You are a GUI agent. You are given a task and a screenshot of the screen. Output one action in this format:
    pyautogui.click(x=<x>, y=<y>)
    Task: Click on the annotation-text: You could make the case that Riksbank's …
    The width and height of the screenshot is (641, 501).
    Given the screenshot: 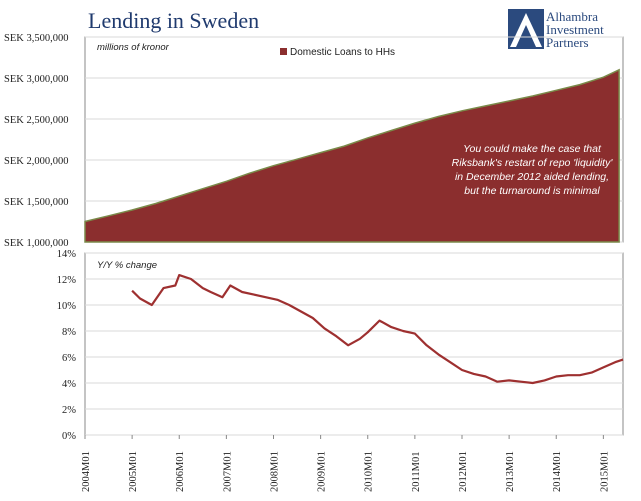 What is the action you would take?
    pyautogui.click(x=533, y=170)
    